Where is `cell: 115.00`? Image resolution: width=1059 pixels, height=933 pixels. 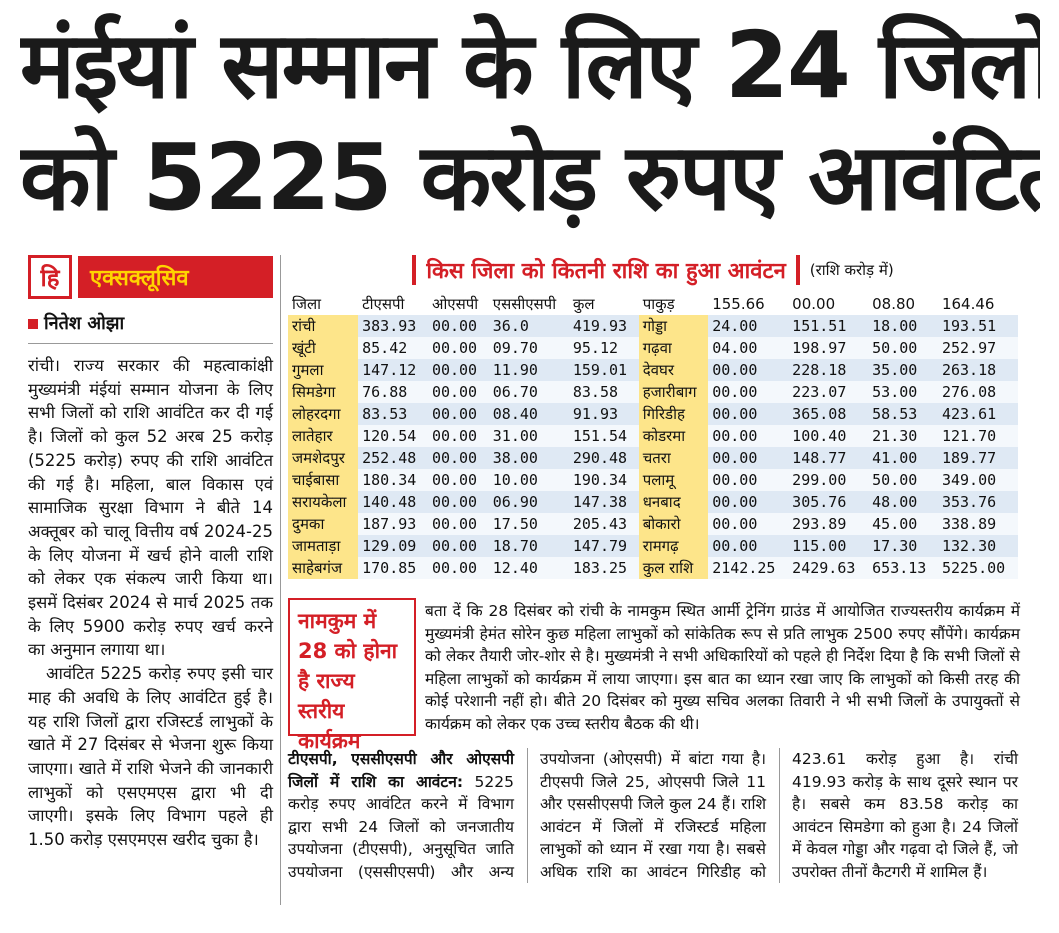 cell: 115.00 is located at coordinates (828, 546).